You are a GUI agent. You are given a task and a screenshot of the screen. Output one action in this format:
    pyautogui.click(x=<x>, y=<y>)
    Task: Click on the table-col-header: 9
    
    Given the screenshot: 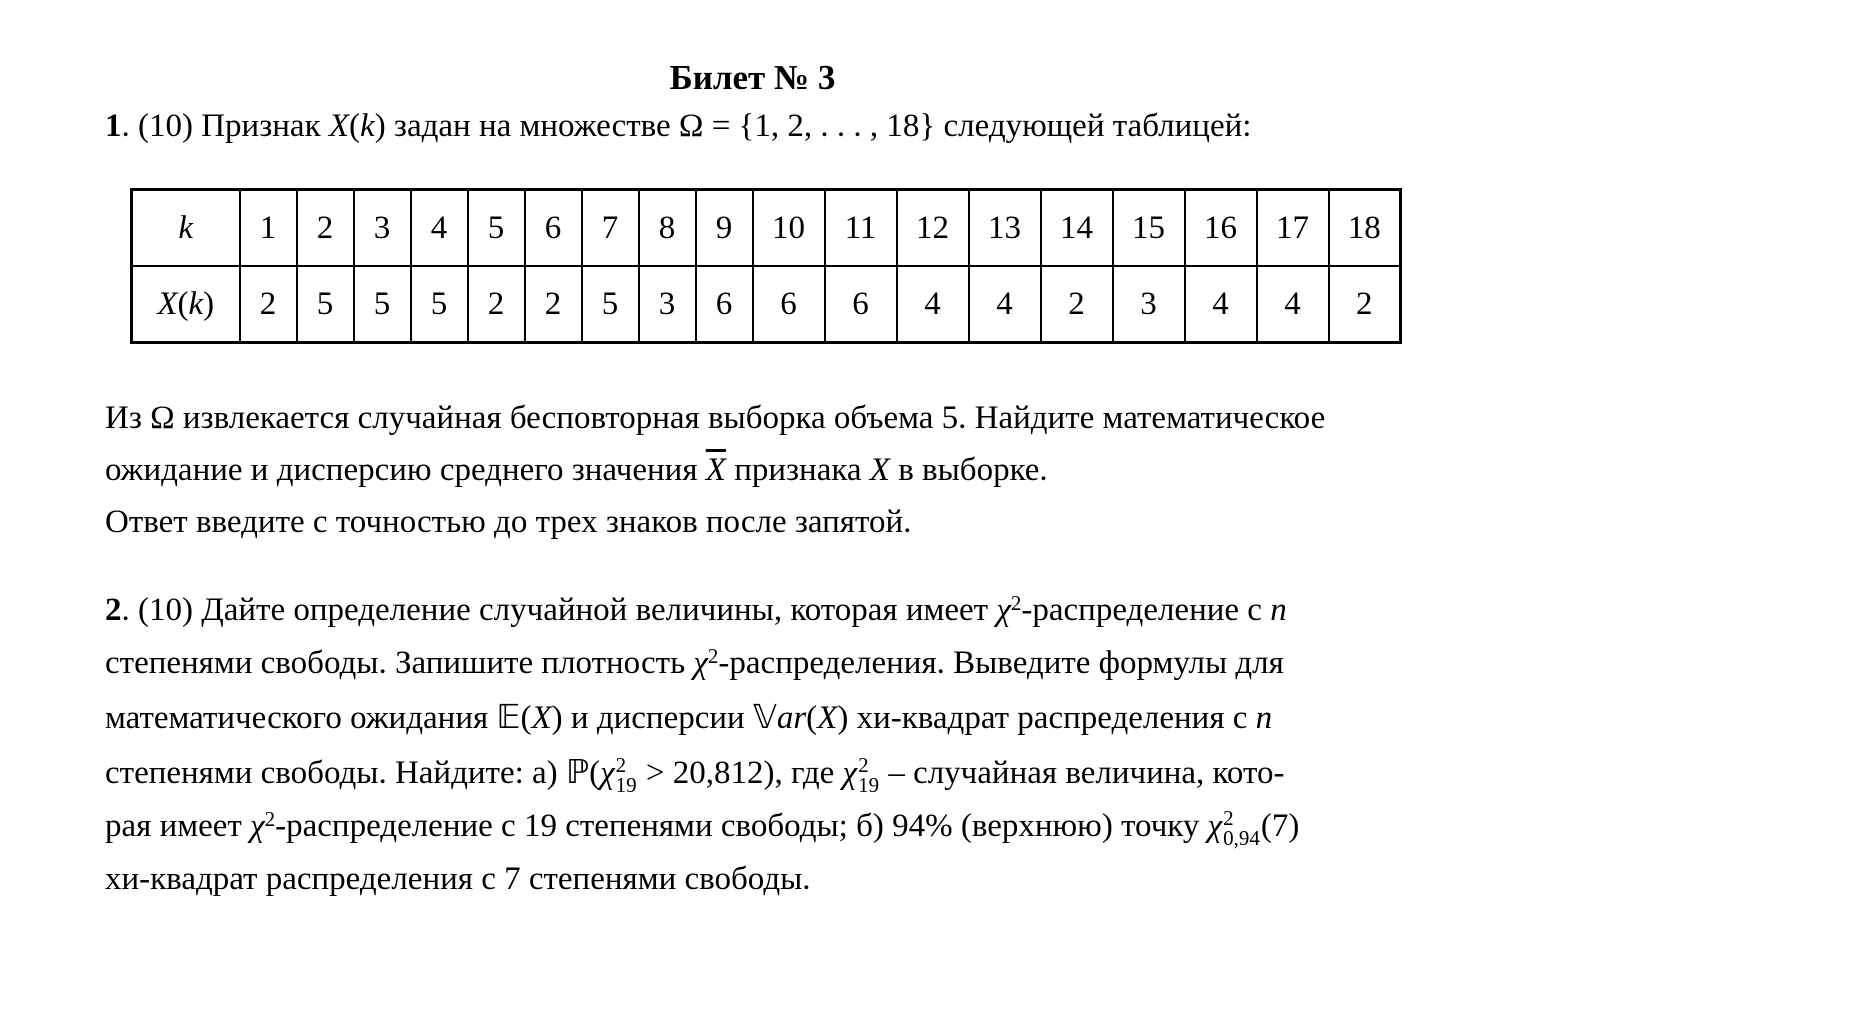 What is the action you would take?
    pyautogui.click(x=724, y=227)
    